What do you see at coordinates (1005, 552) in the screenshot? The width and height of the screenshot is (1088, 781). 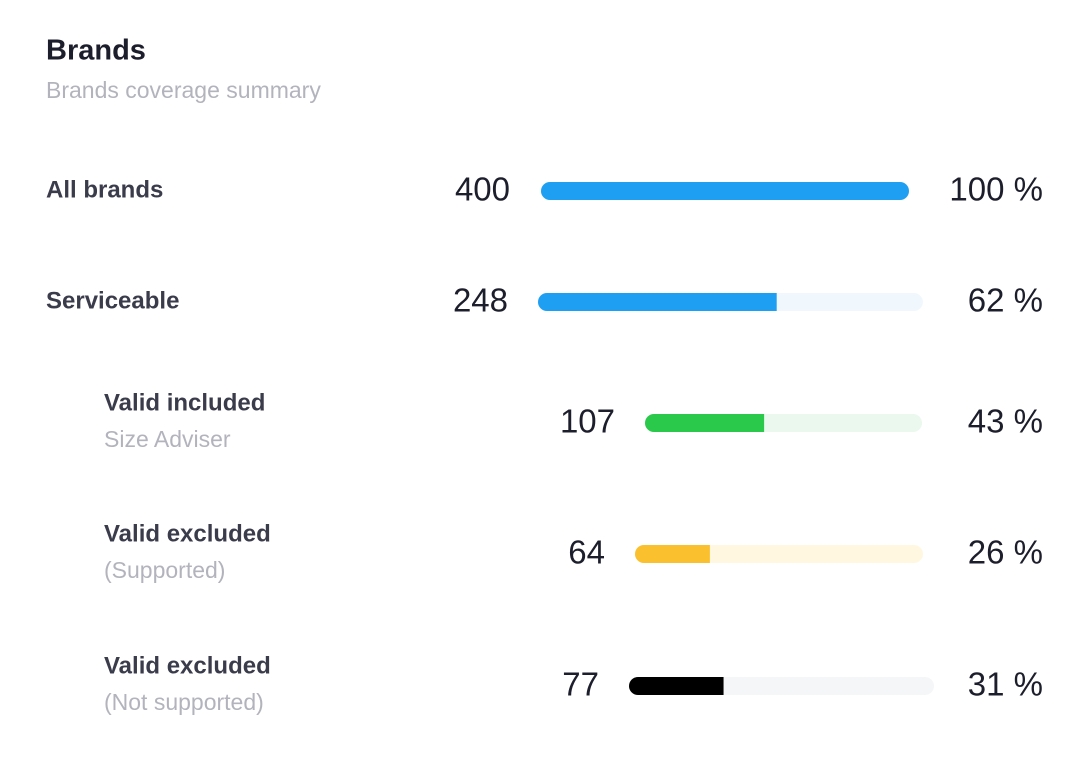 I see `row-percent: 26 %` at bounding box center [1005, 552].